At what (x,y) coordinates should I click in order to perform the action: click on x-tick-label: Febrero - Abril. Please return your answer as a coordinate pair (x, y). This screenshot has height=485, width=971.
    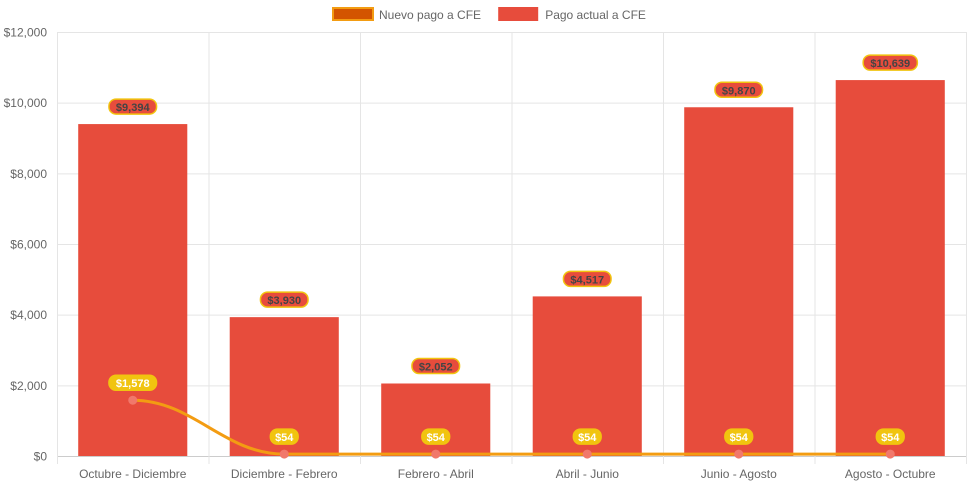
    Looking at the image, I should click on (436, 474).